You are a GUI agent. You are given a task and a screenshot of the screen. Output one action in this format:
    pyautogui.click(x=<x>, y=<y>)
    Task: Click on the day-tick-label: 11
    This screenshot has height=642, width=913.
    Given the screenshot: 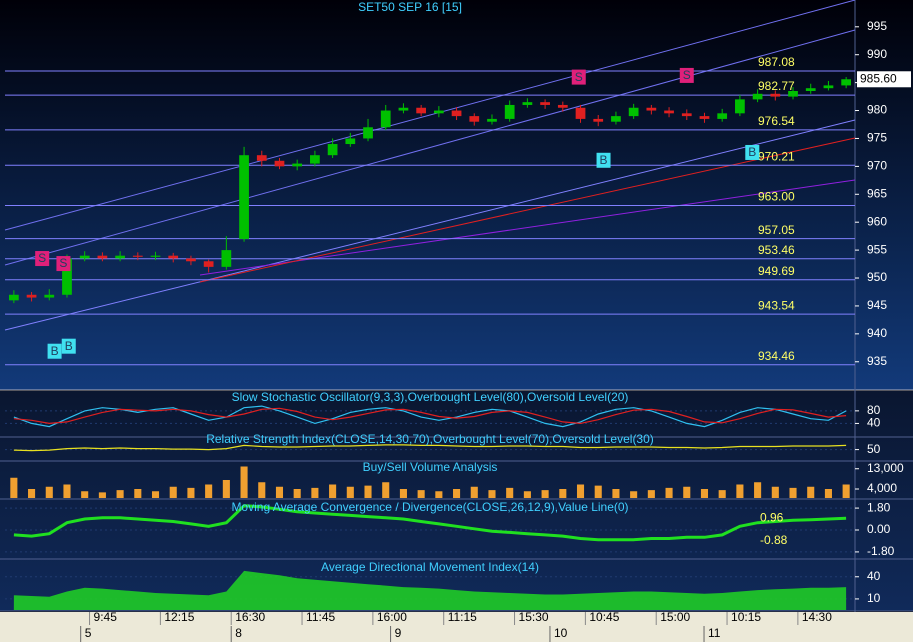 What is the action you would take?
    pyautogui.click(x=714, y=633)
    